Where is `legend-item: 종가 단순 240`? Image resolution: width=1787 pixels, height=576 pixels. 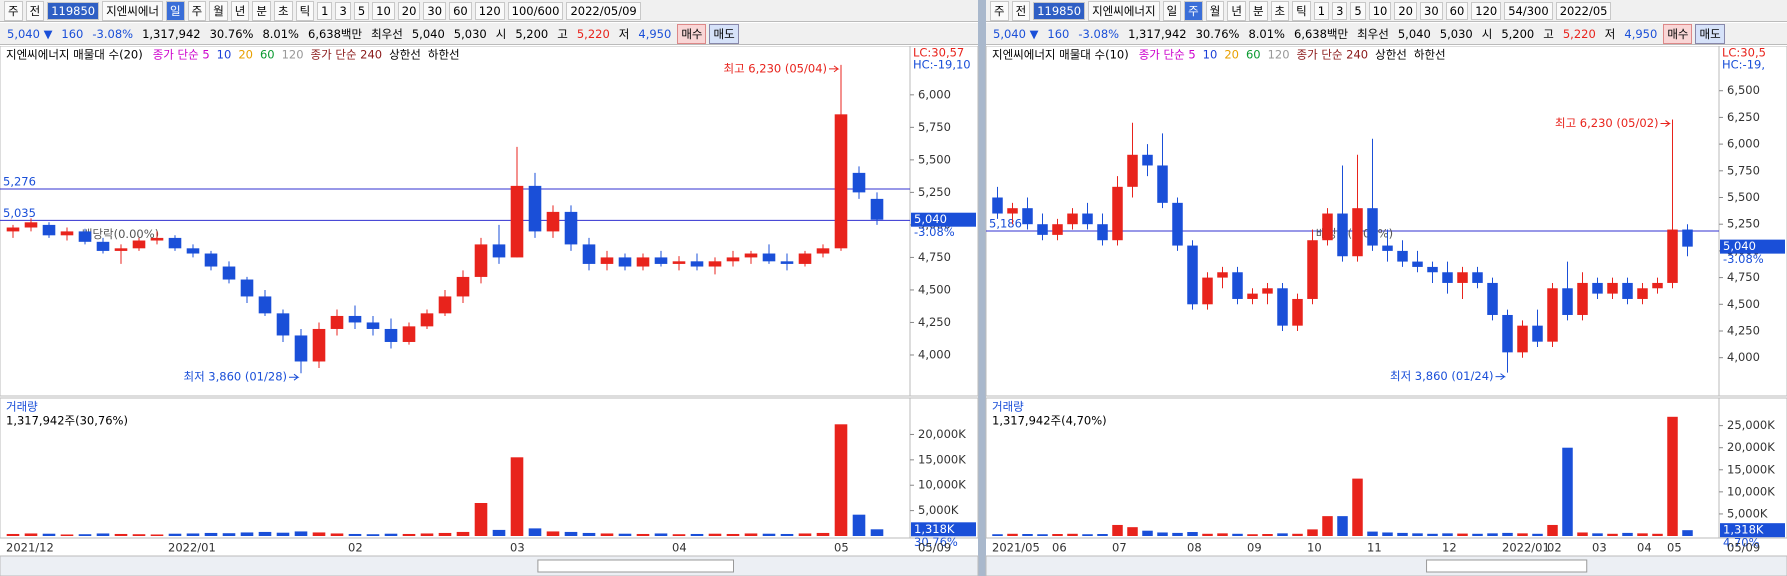 legend-item: 종가 단순 240 is located at coordinates (347, 55).